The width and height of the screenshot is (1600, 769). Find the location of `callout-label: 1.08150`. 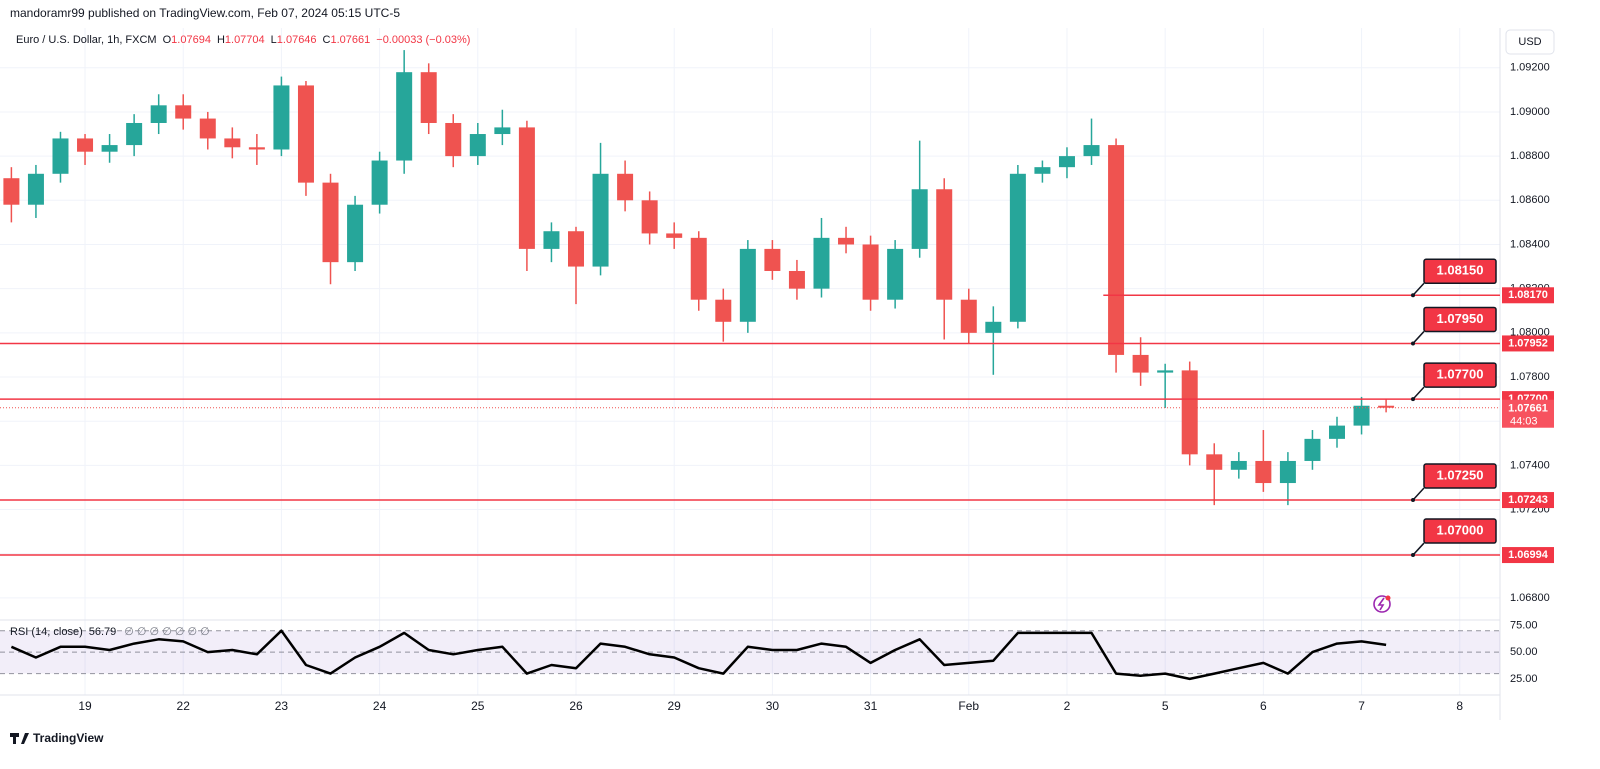

callout-label: 1.08150 is located at coordinates (1460, 270).